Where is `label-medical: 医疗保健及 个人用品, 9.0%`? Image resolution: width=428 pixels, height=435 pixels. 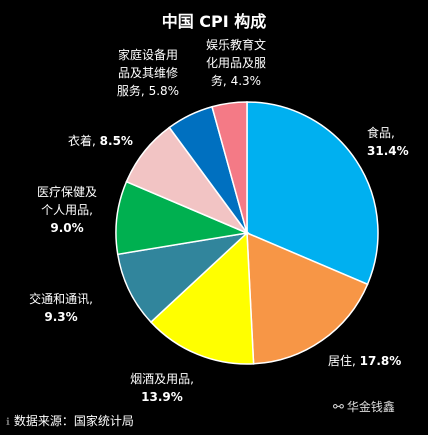
label-medical: 医疗保健及 个人用品, 9.0% is located at coordinates (66, 210).